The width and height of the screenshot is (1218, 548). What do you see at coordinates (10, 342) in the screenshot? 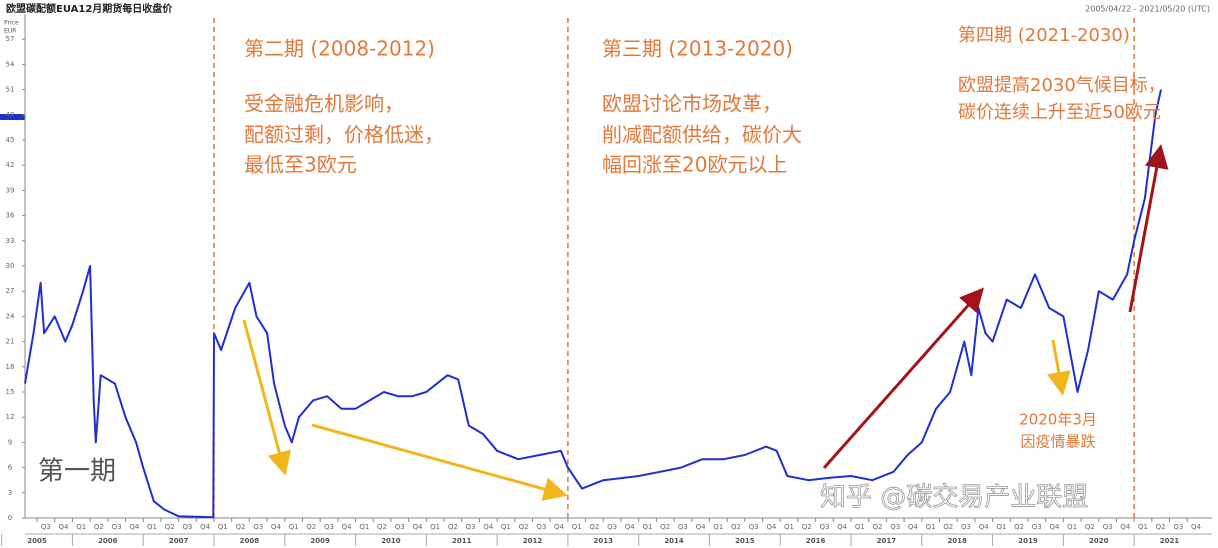
I see `y-tick-label: 21` at bounding box center [10, 342].